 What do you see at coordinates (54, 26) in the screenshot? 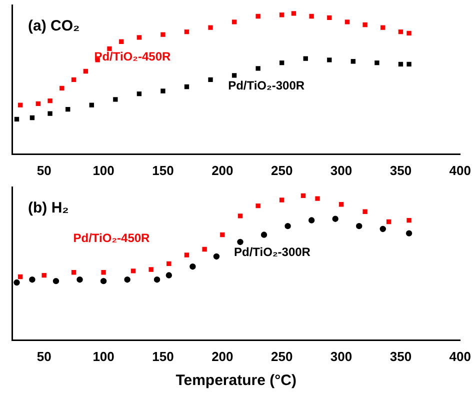
I see `chart-title: (a) CO₂` at bounding box center [54, 26].